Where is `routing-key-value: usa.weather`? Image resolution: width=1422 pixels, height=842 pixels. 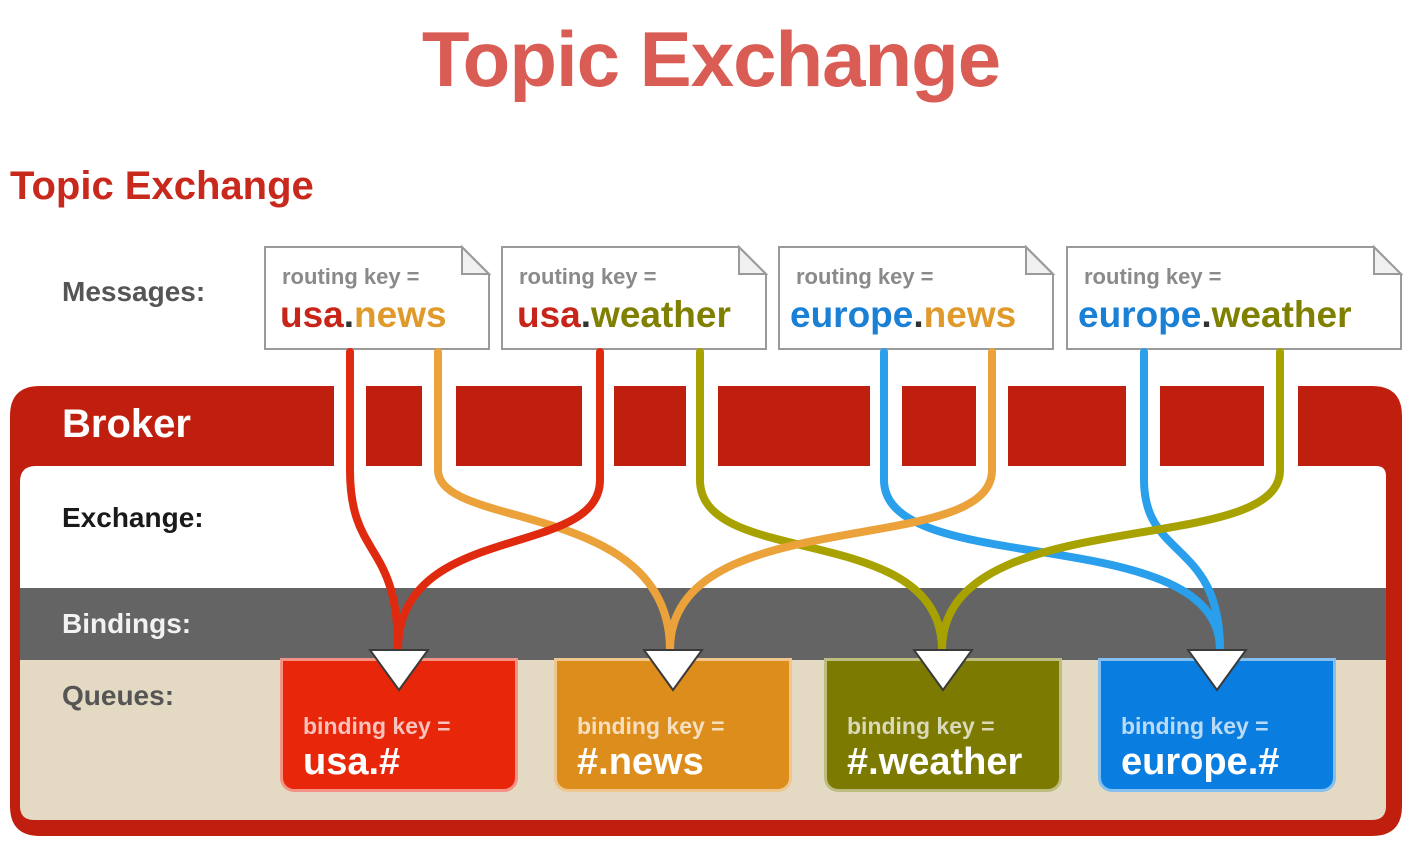 routing-key-value: usa.weather is located at coordinates (624, 315).